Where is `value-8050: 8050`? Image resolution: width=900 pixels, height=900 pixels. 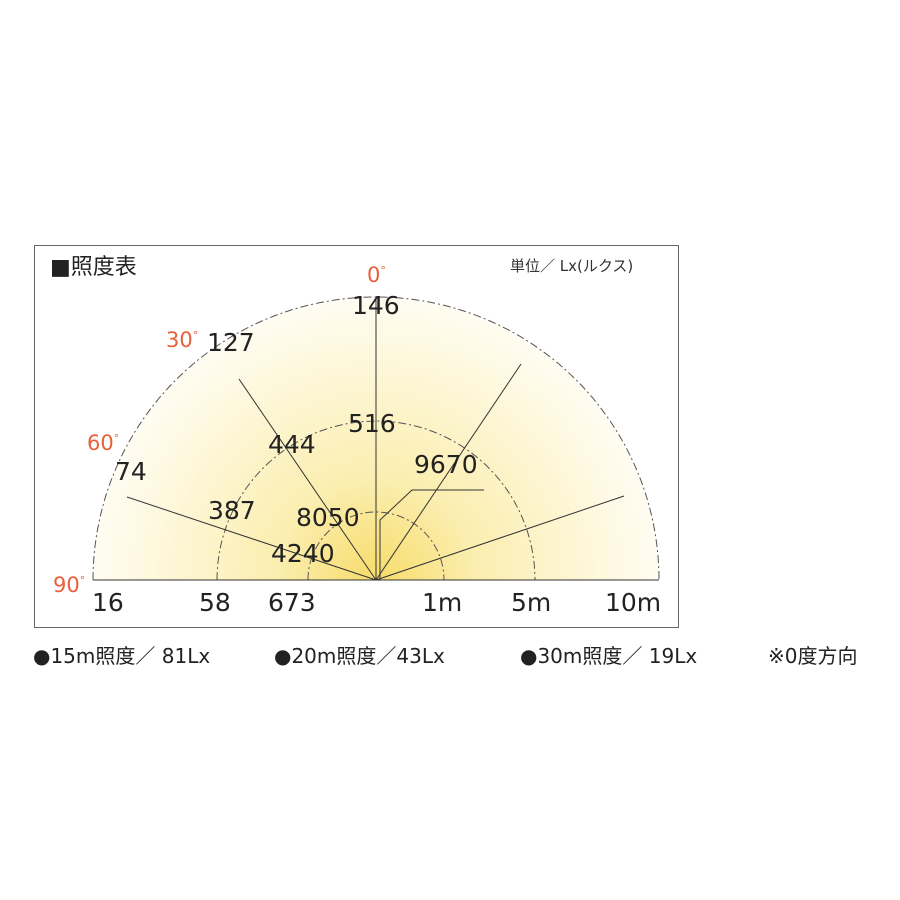 value-8050: 8050 is located at coordinates (328, 517).